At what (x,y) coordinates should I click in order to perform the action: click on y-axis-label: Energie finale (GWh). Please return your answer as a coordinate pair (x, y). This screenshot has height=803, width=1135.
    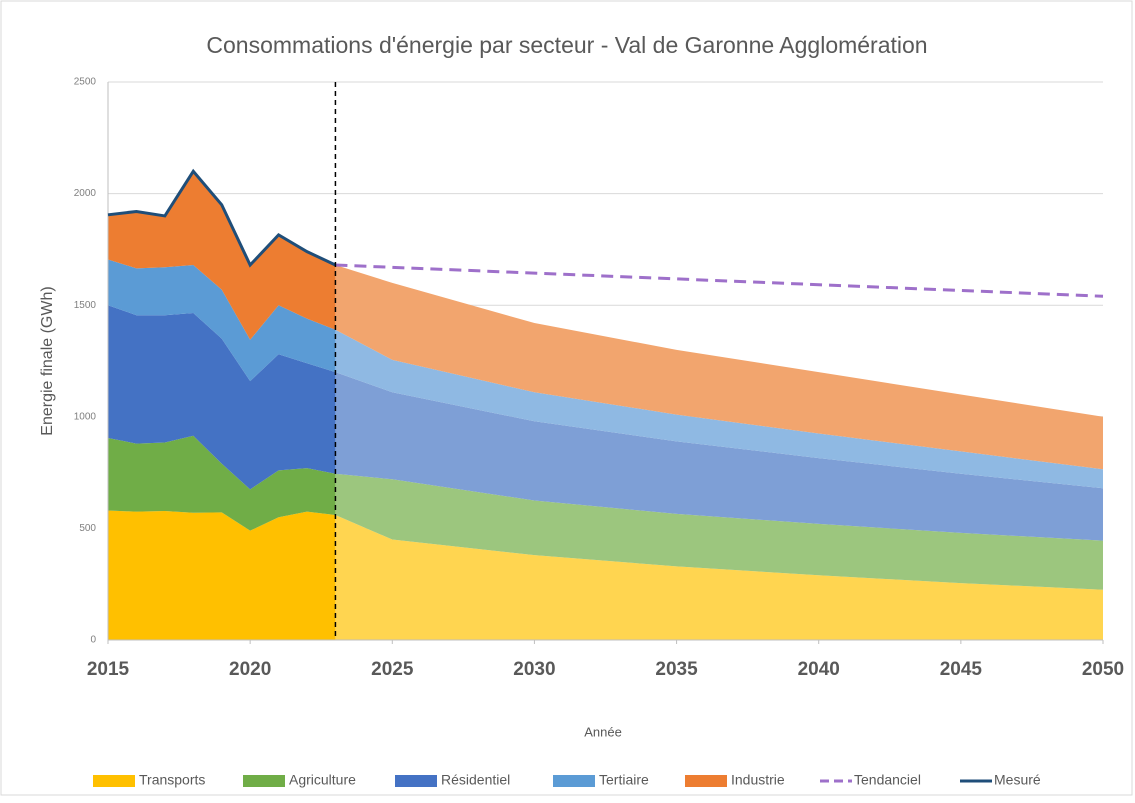
    Looking at the image, I should click on (47, 360).